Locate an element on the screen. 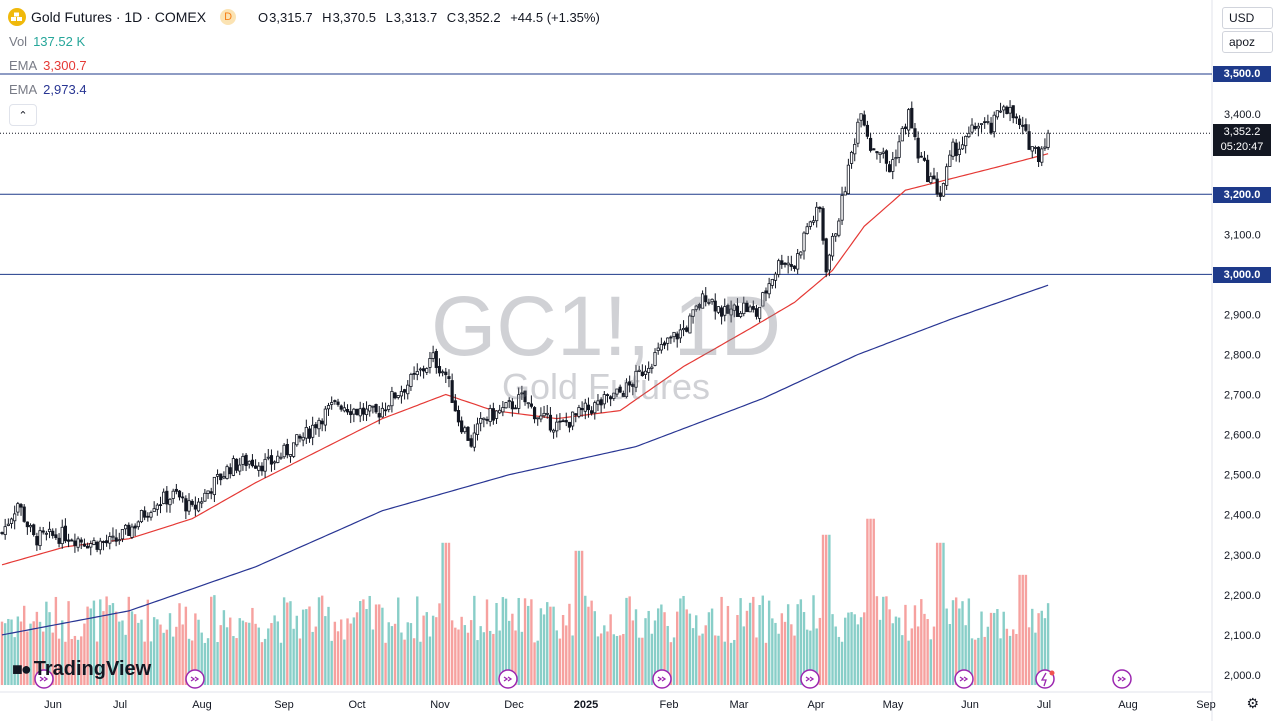  indicator-ema-slow: EMA 2,973.4 is located at coordinates (48, 89).